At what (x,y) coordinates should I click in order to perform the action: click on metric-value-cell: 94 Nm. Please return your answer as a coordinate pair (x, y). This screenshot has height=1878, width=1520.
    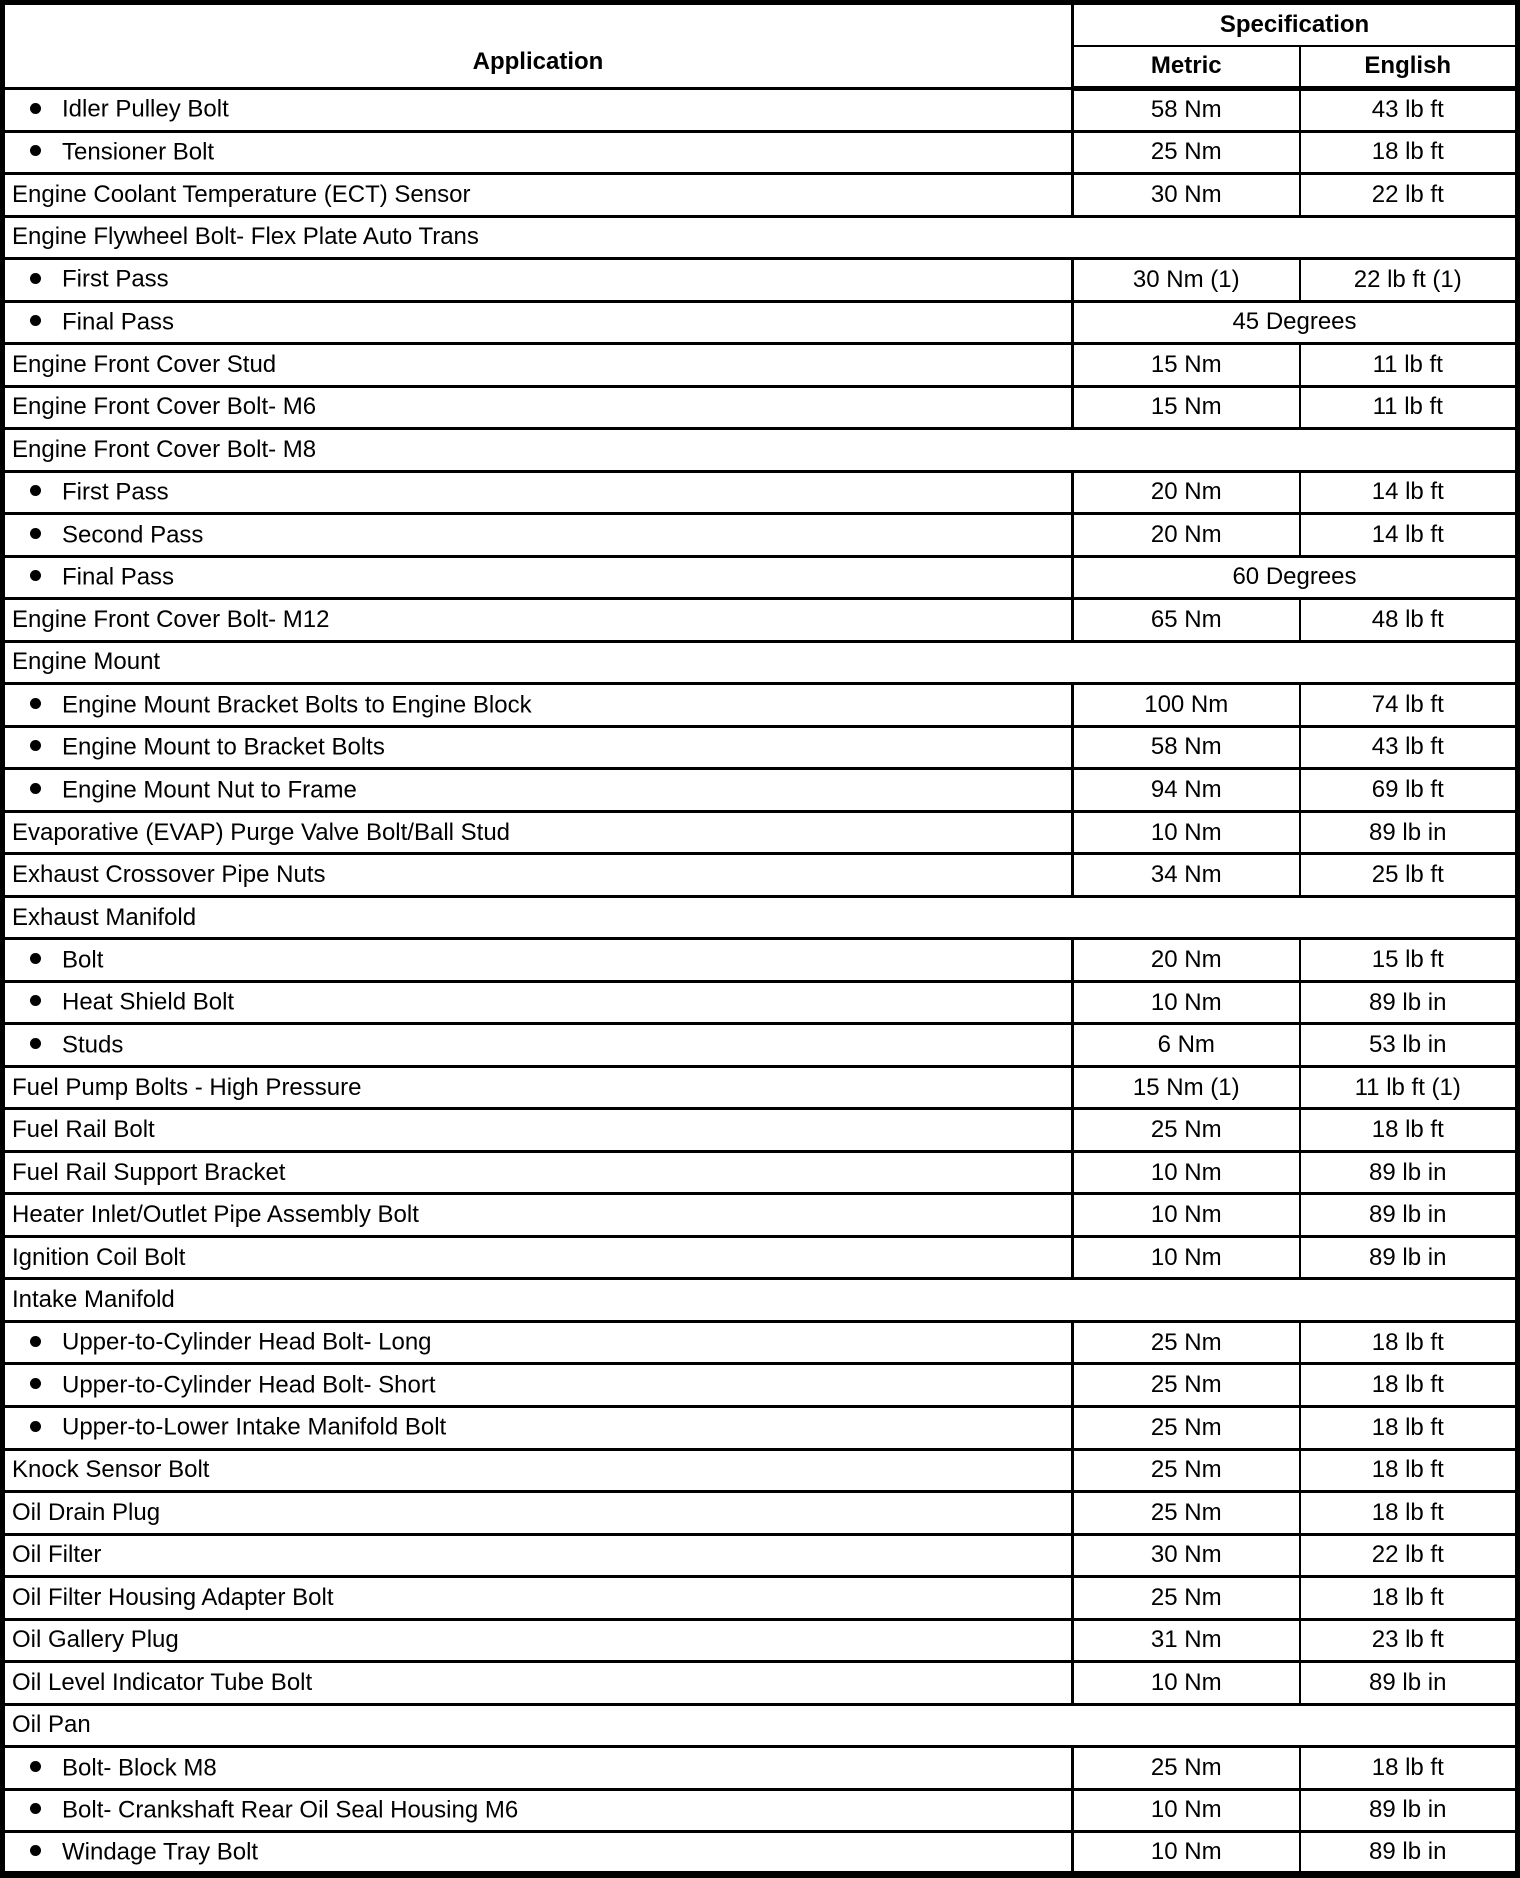
    Looking at the image, I should click on (1186, 789).